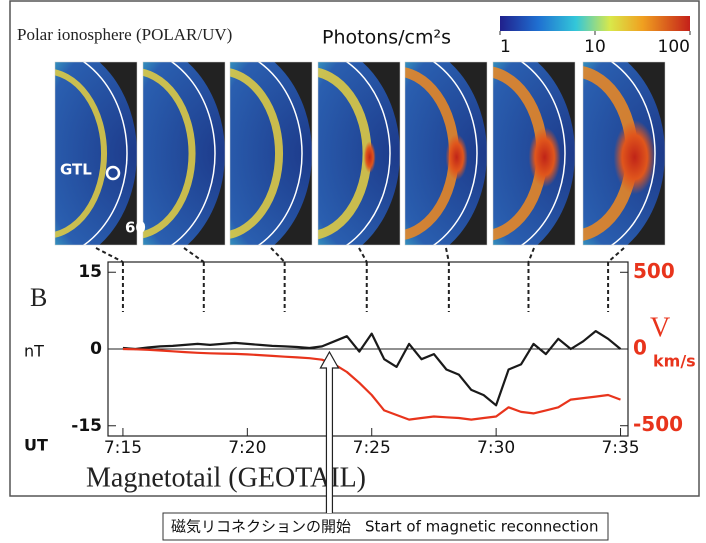 This screenshot has height=543, width=706. What do you see at coordinates (640, 348) in the screenshot?
I see `y2-tick-label: 0` at bounding box center [640, 348].